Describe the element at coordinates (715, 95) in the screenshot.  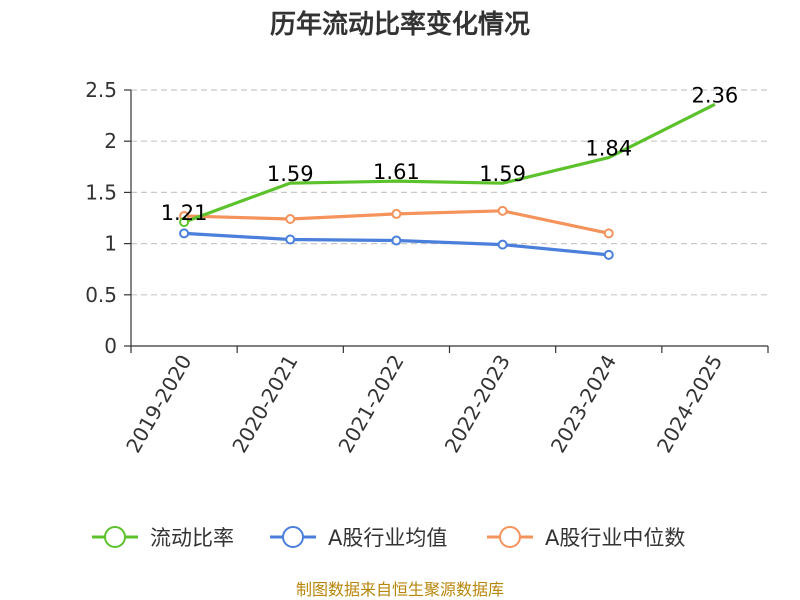
I see `data-label: 2.36` at that location.